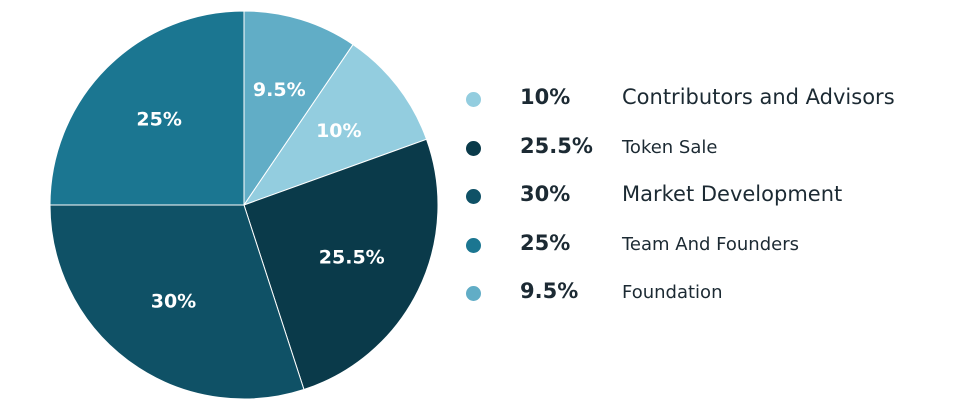 The width and height of the screenshot is (975, 409). What do you see at coordinates (338, 131) in the screenshot?
I see `pie-slice-label-contributors-and-advisors: 10%` at bounding box center [338, 131].